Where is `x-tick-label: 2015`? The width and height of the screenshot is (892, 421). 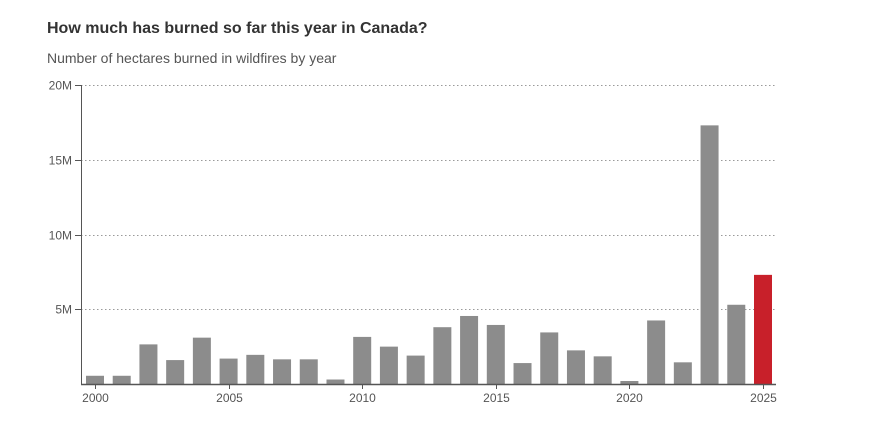
x-tick-label: 2015 is located at coordinates (496, 398).